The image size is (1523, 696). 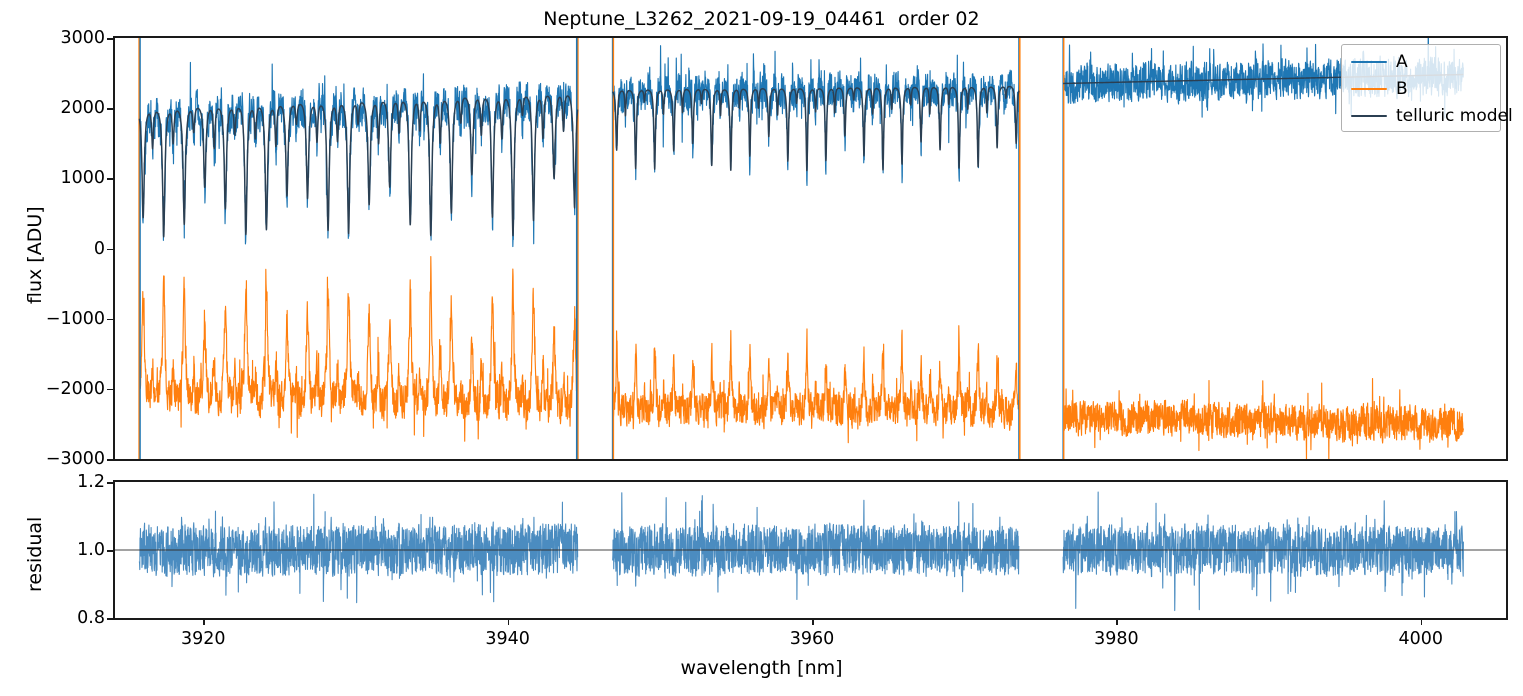 What do you see at coordinates (82, 178) in the screenshot?
I see `flux-ytick-1000: 1000` at bounding box center [82, 178].